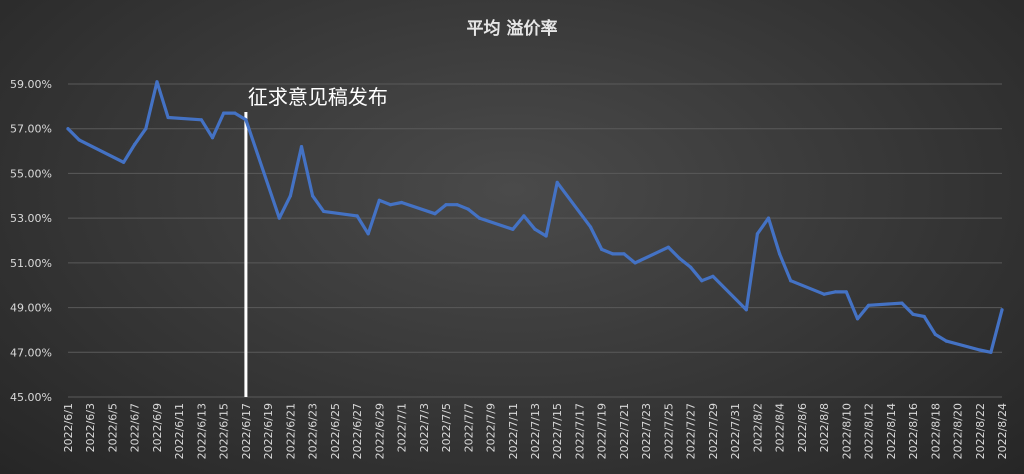 Image resolution: width=1024 pixels, height=474 pixels. I want to click on x-tick-label: 2022/7/7, so click(468, 427).